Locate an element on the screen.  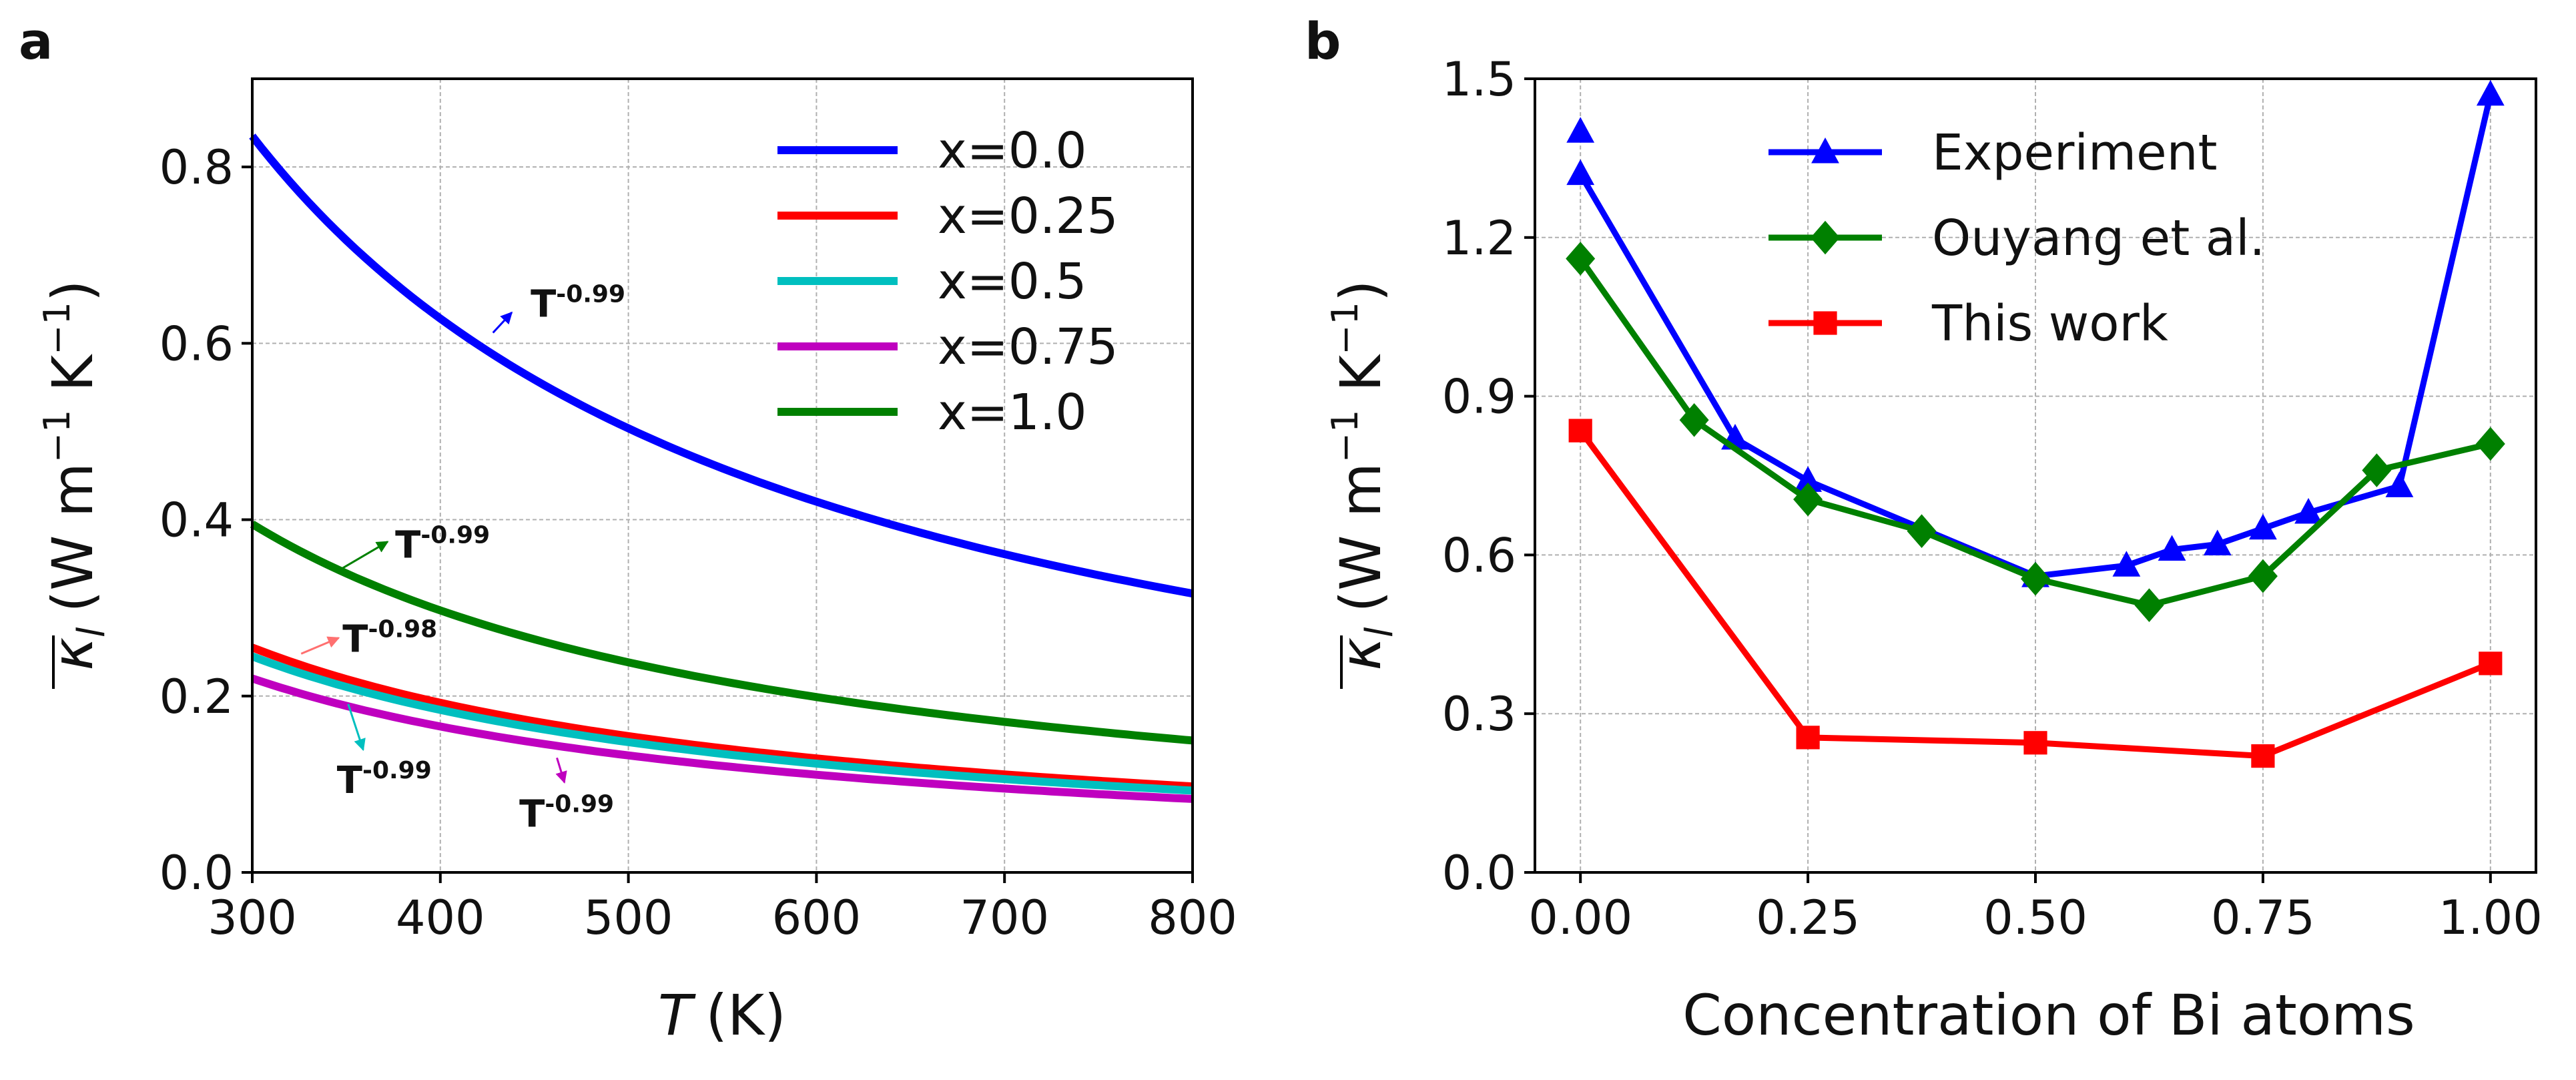
series-line-x=0.25 is located at coordinates (721, 717).